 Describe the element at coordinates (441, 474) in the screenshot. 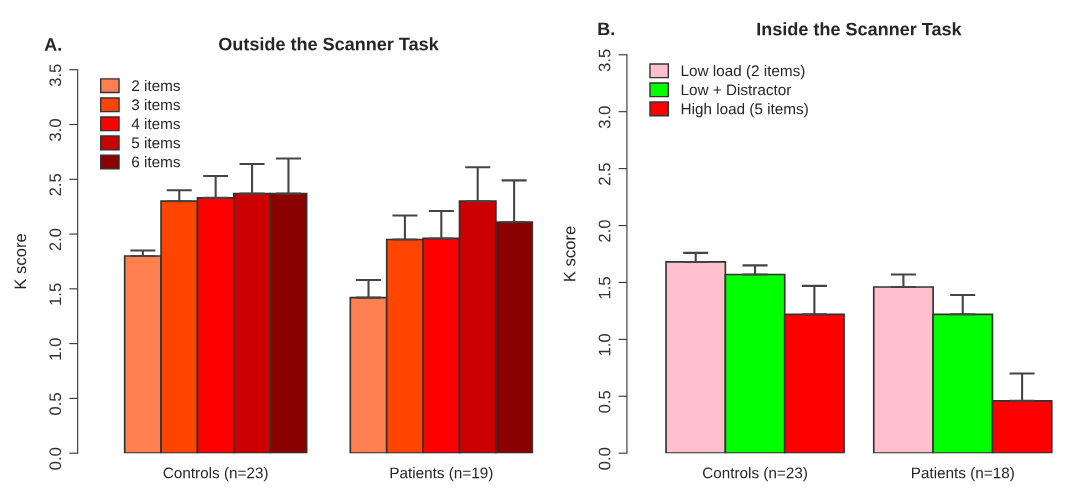

I see `x-tick-label: Patients (n=19)` at that location.